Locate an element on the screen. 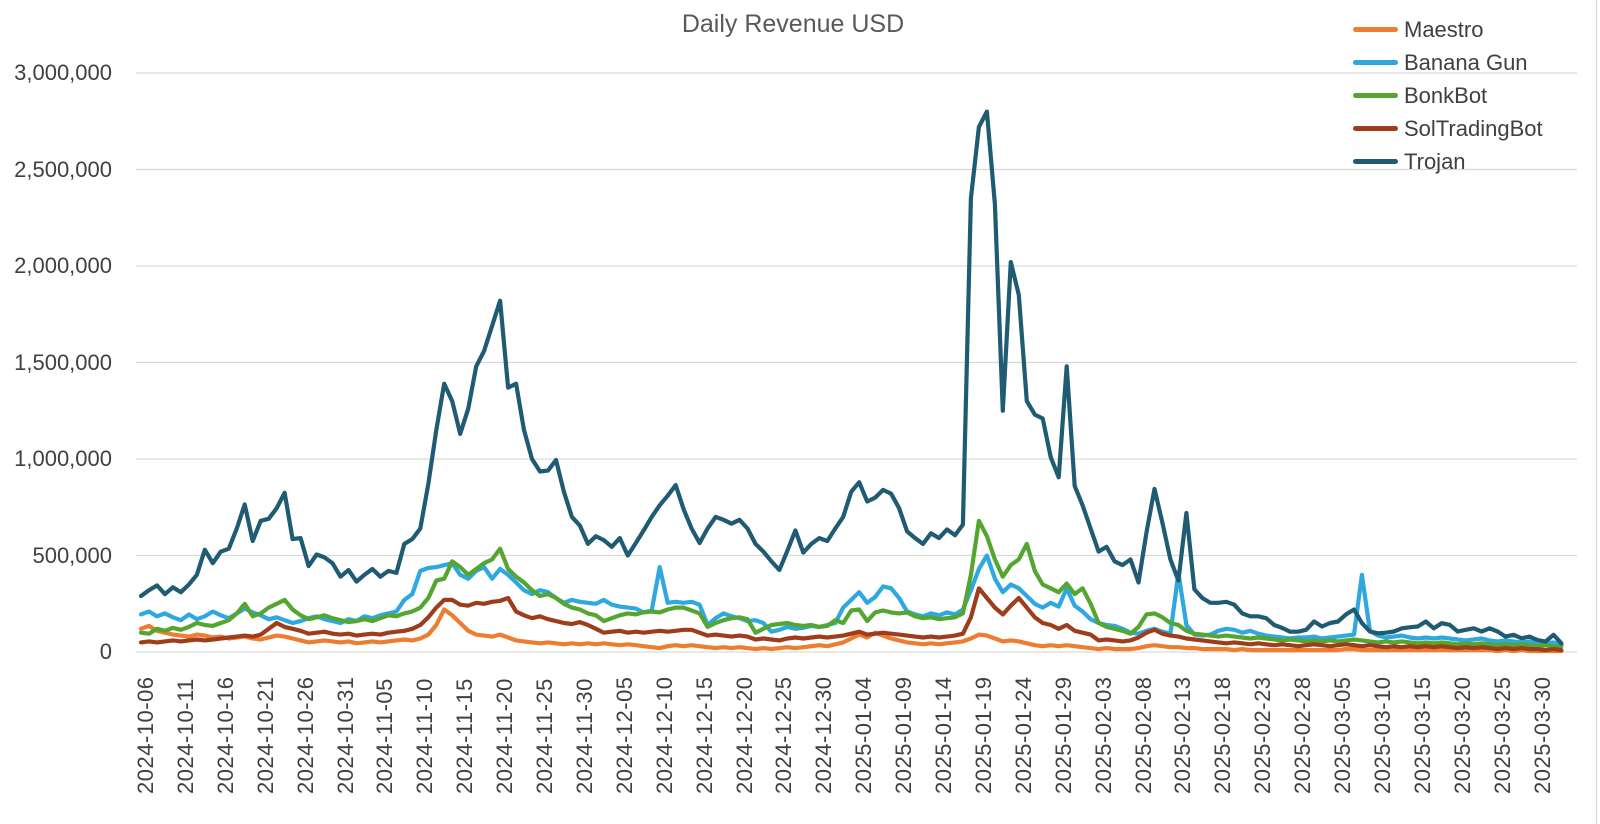 The height and width of the screenshot is (824, 1600). y-tick-label: 0 is located at coordinates (105, 651).